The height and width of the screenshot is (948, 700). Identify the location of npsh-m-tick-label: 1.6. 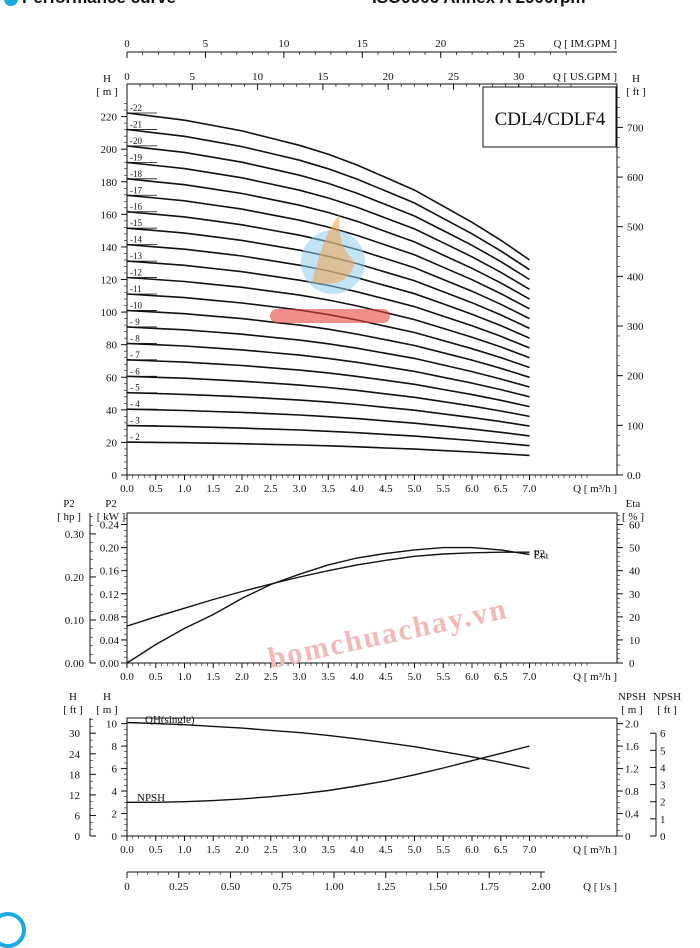
(632, 747).